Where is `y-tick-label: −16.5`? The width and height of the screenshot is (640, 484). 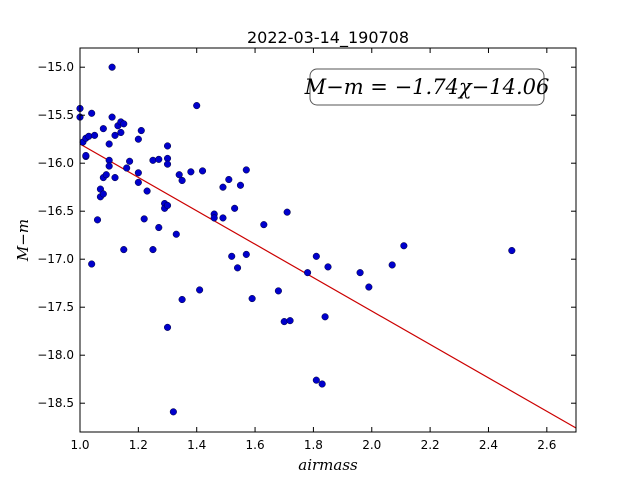 y-tick-label: −16.5 is located at coordinates (55, 211).